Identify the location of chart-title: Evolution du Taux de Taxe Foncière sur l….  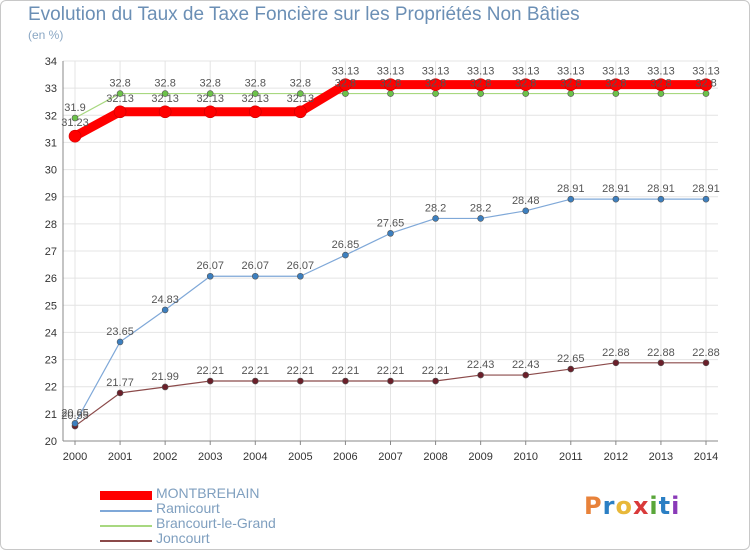
(304, 14).